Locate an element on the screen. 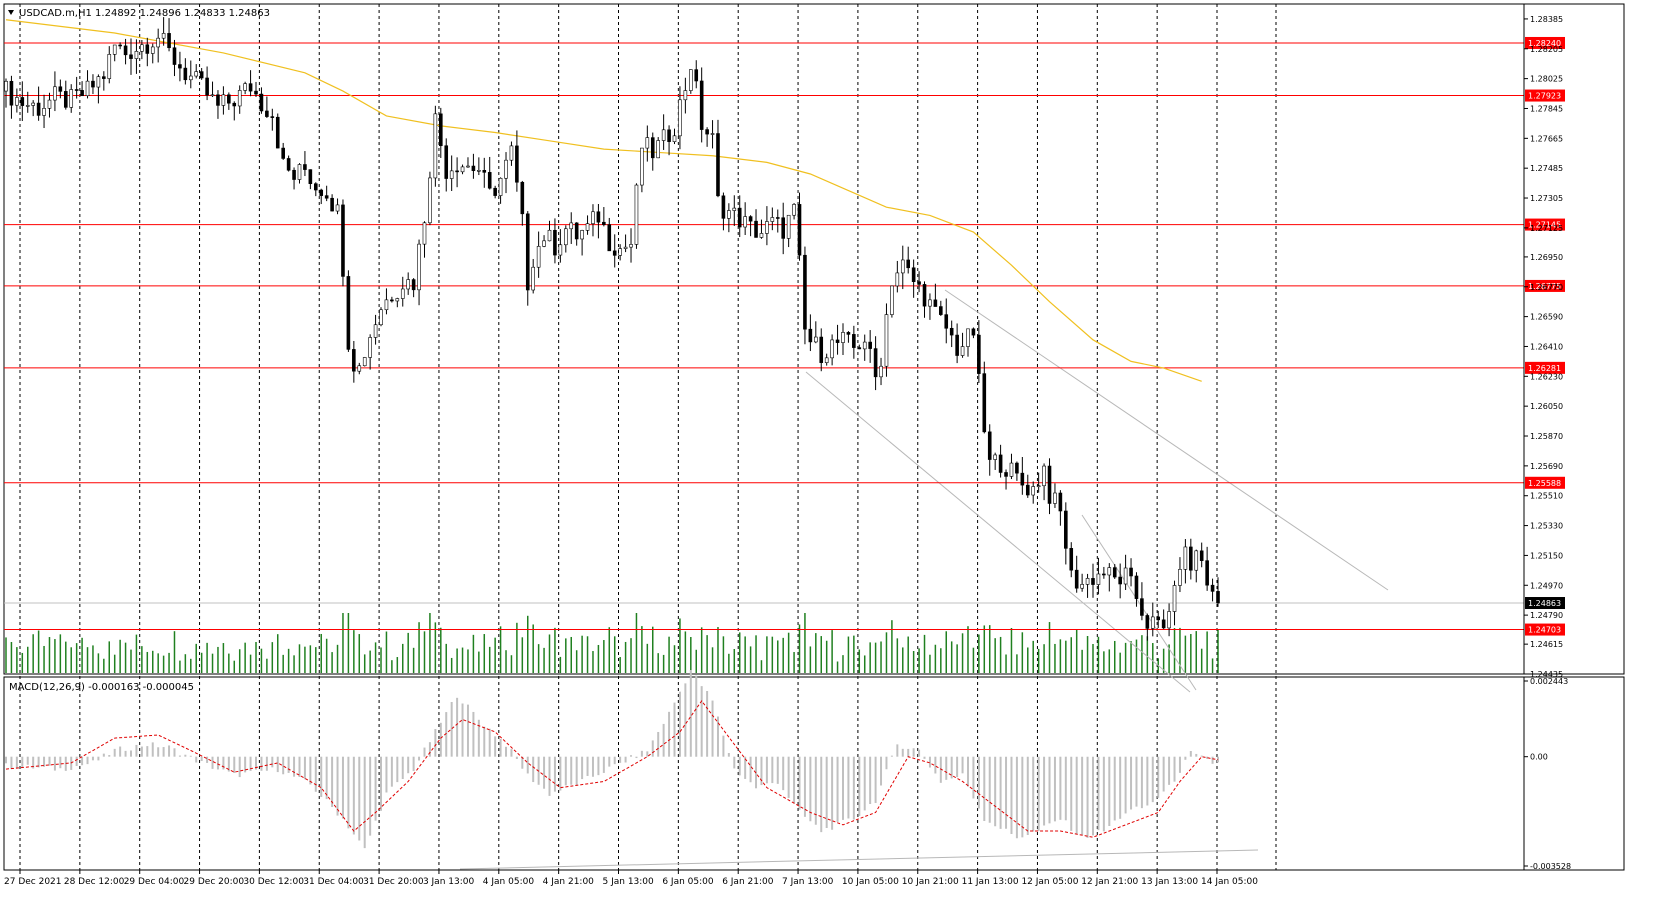  y-tick-label: 1.24790 is located at coordinates (1546, 615).